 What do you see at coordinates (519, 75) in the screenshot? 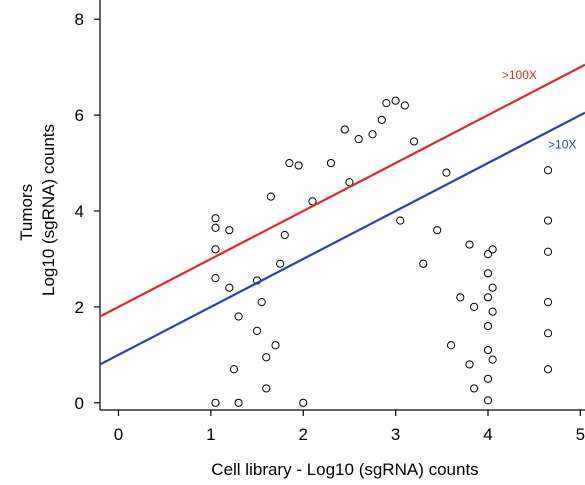
I see `line-annotation: >100X` at bounding box center [519, 75].